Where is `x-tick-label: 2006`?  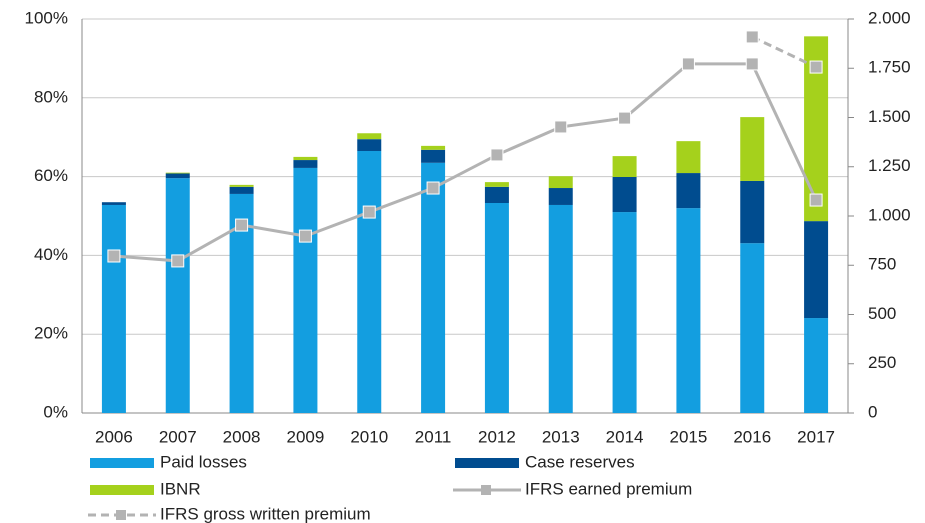
x-tick-label: 2006 is located at coordinates (114, 436).